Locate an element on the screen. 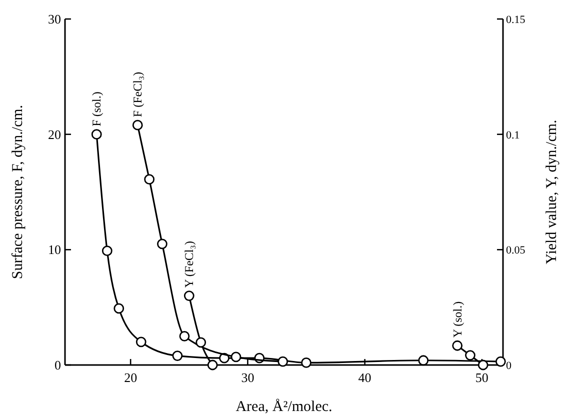 The image size is (567, 415). x-tick-label: 30 is located at coordinates (247, 377).